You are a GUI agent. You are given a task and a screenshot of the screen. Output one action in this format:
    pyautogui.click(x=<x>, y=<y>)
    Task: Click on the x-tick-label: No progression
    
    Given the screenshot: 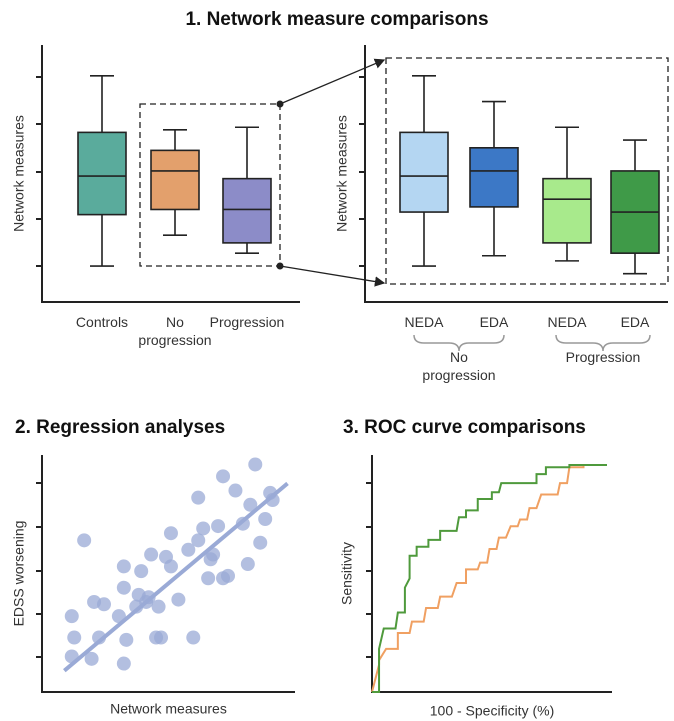 What is the action you would take?
    pyautogui.click(x=175, y=331)
    